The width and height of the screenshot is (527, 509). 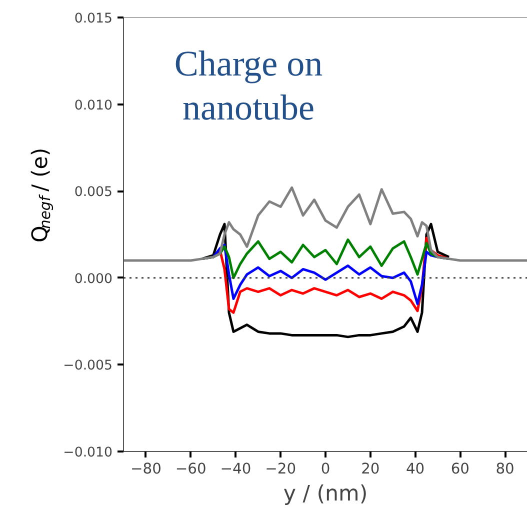 What do you see at coordinates (93, 192) in the screenshot?
I see `y-tick-label: 0.005` at bounding box center [93, 192].